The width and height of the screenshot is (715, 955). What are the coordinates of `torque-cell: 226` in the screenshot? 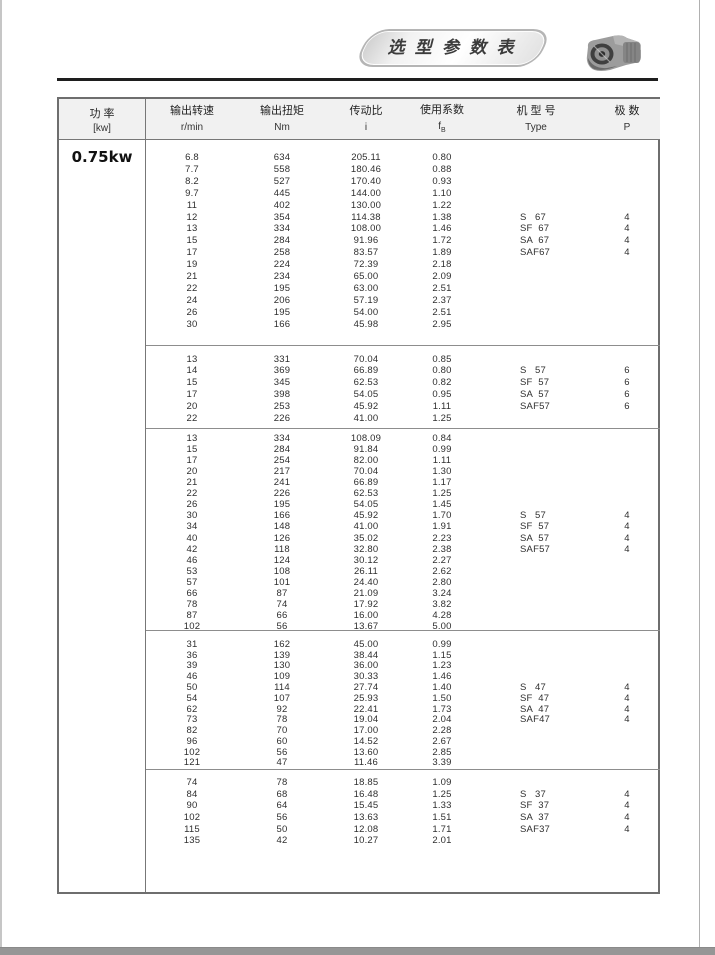 It's located at (282, 494).